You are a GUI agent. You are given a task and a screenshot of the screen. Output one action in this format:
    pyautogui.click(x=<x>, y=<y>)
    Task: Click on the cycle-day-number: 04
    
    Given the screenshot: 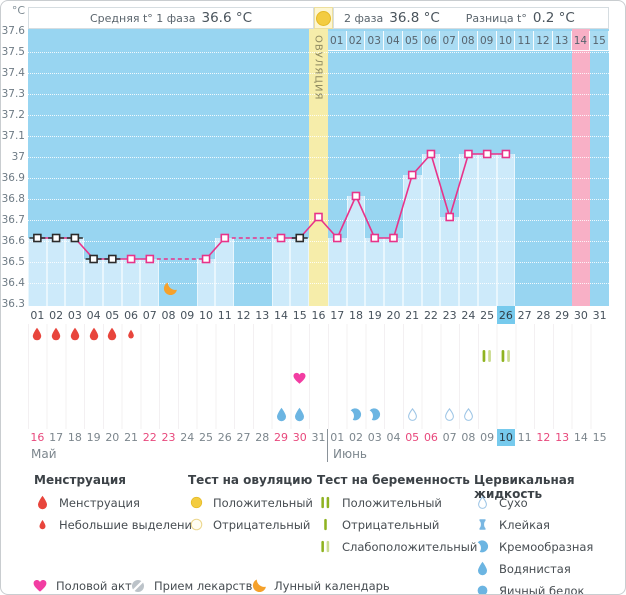 What is the action you would take?
    pyautogui.click(x=93, y=315)
    